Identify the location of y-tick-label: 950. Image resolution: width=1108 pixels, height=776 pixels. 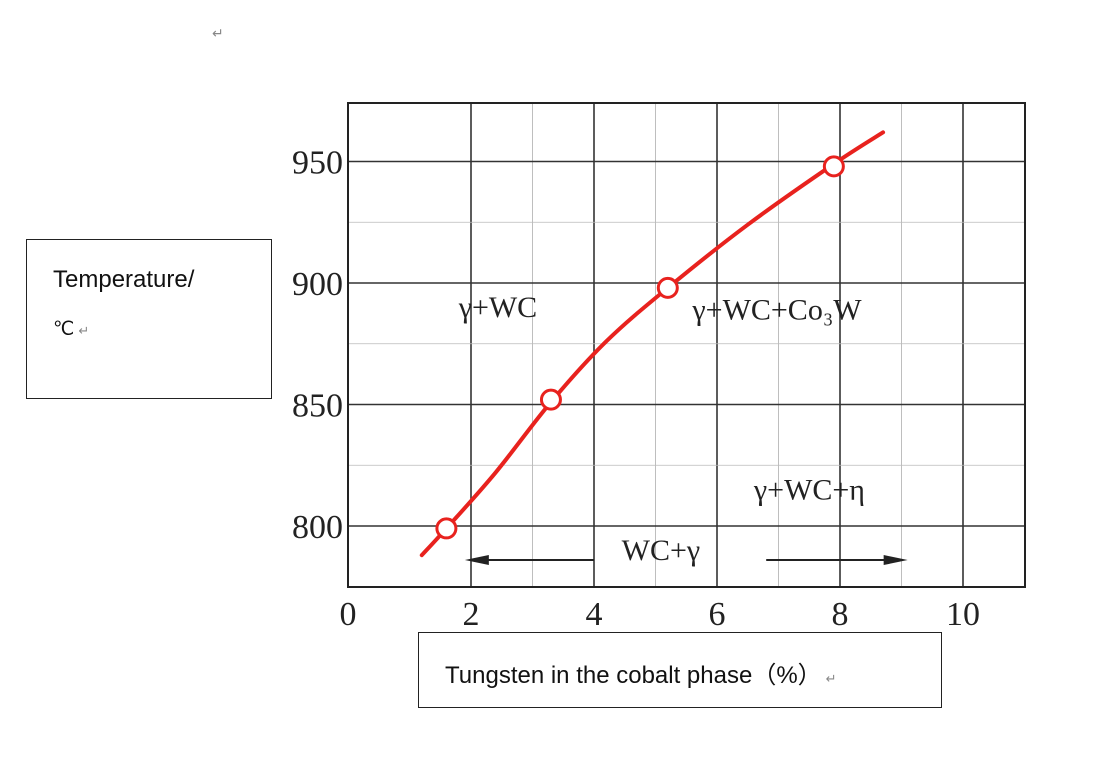
(317, 163).